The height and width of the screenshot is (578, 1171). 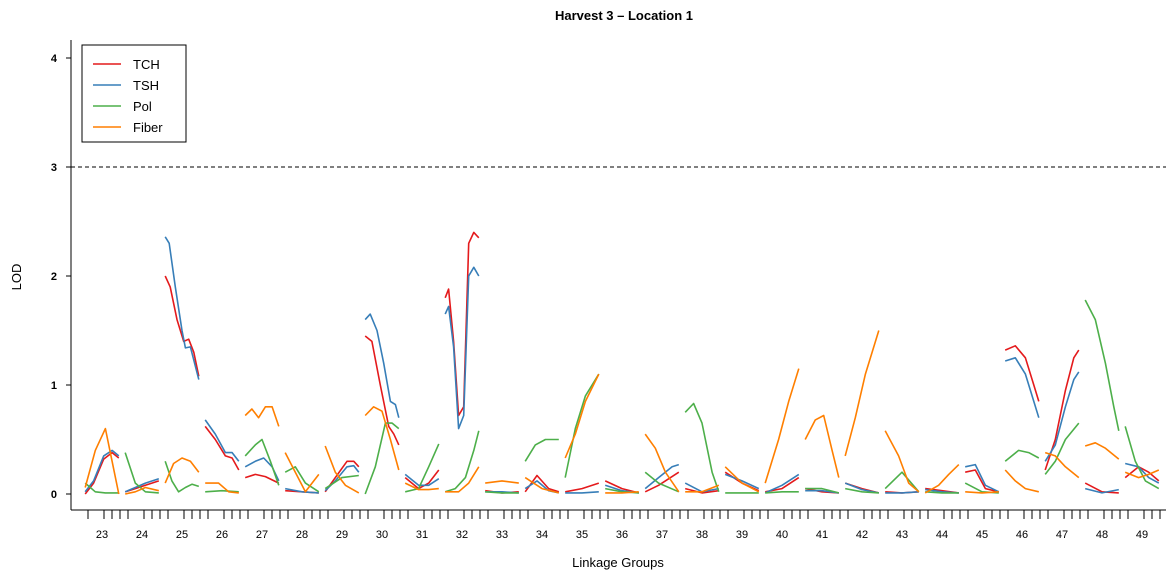 What do you see at coordinates (102, 535) in the screenshot?
I see `linkage-group-label: 23` at bounding box center [102, 535].